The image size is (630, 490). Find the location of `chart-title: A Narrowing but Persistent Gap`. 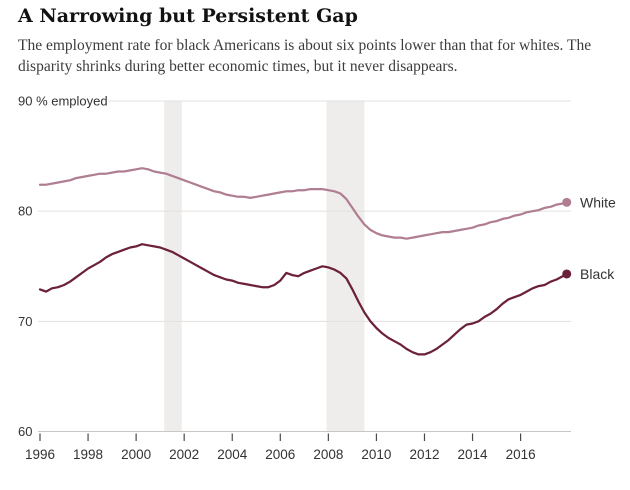

chart-title: A Narrowing but Persistent Gap is located at coordinates (188, 16).